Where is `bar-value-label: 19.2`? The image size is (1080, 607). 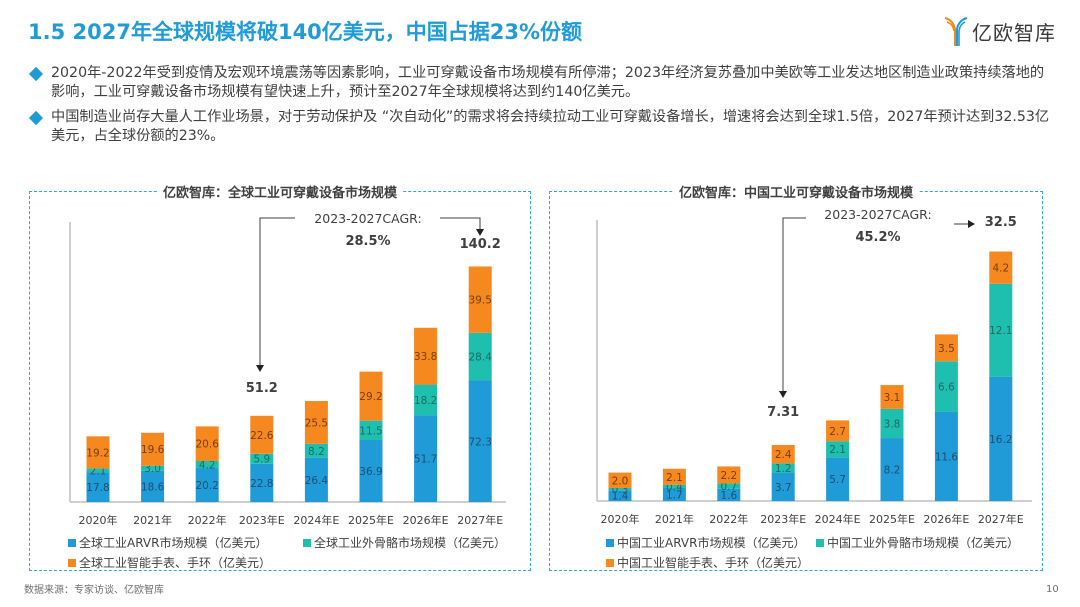 bar-value-label: 19.2 is located at coordinates (97, 453).